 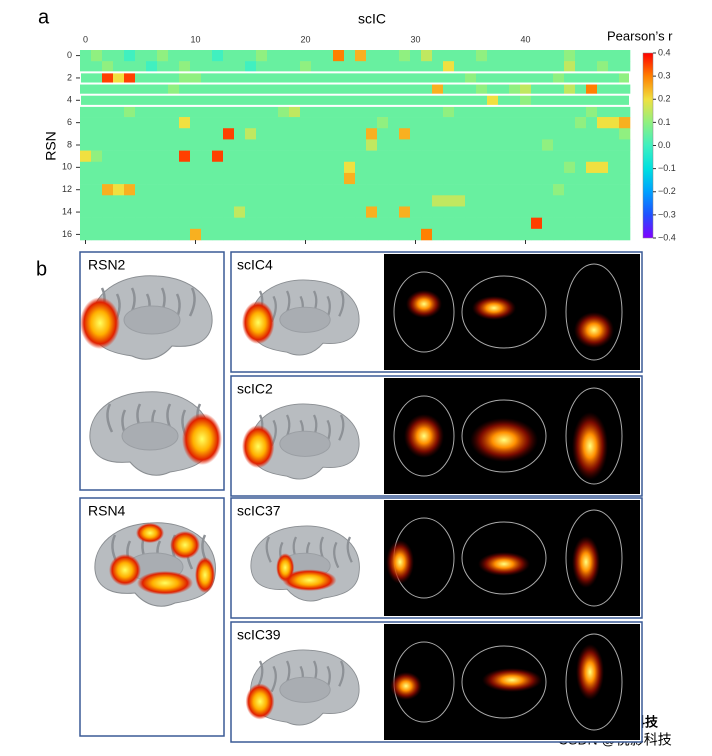 I want to click on y-tick-label: 6, so click(x=69, y=122).